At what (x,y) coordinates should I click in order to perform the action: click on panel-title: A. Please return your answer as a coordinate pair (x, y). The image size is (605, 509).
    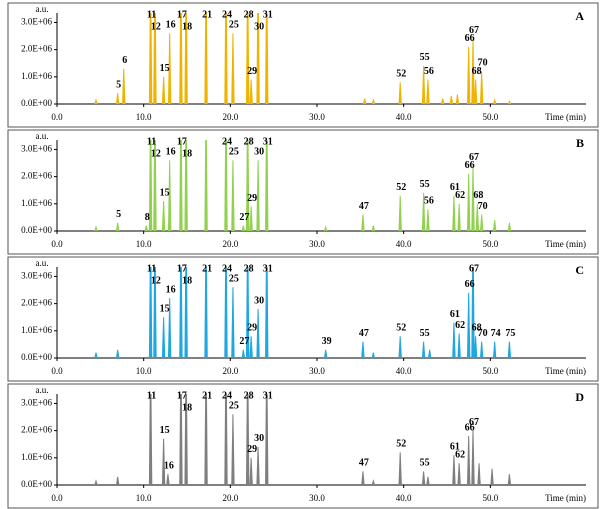
    Looking at the image, I should click on (579, 16).